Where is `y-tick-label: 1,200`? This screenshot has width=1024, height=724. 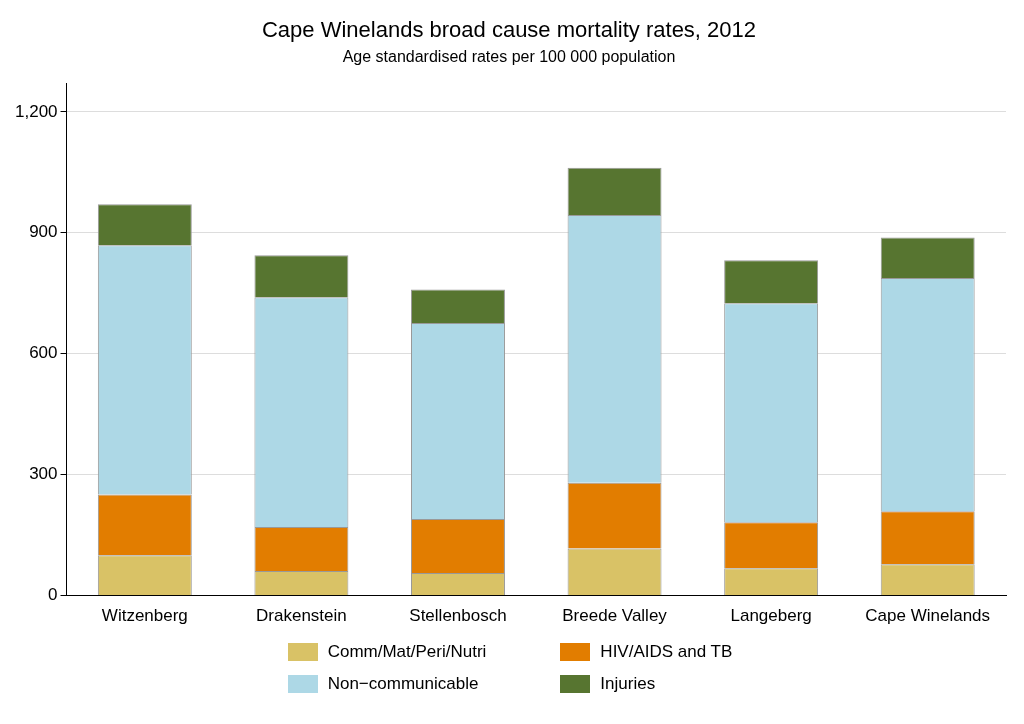 y-tick-label: 1,200 is located at coordinates (36, 111).